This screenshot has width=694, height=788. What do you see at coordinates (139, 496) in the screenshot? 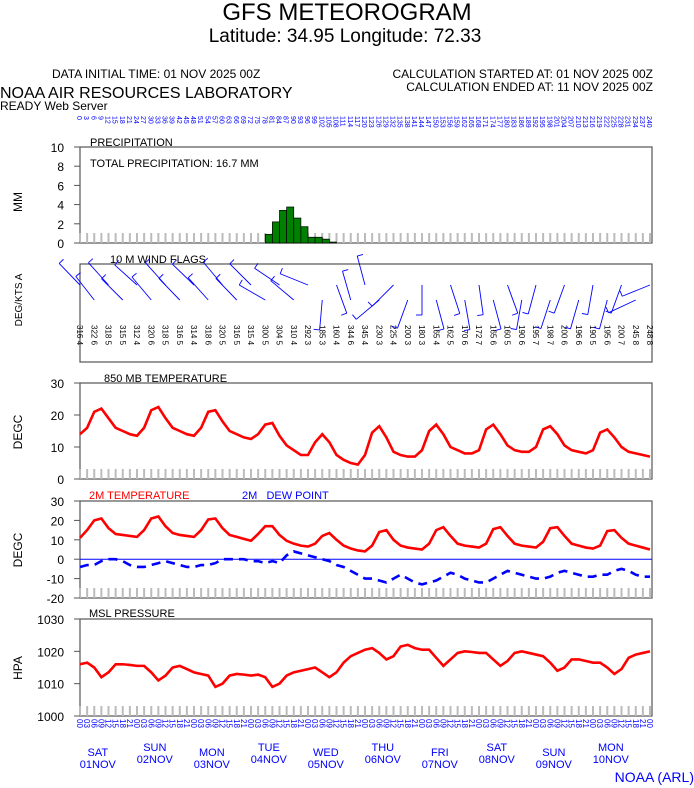
I see `legend-2m-temp: 2M TEMPERATURE` at bounding box center [139, 496].